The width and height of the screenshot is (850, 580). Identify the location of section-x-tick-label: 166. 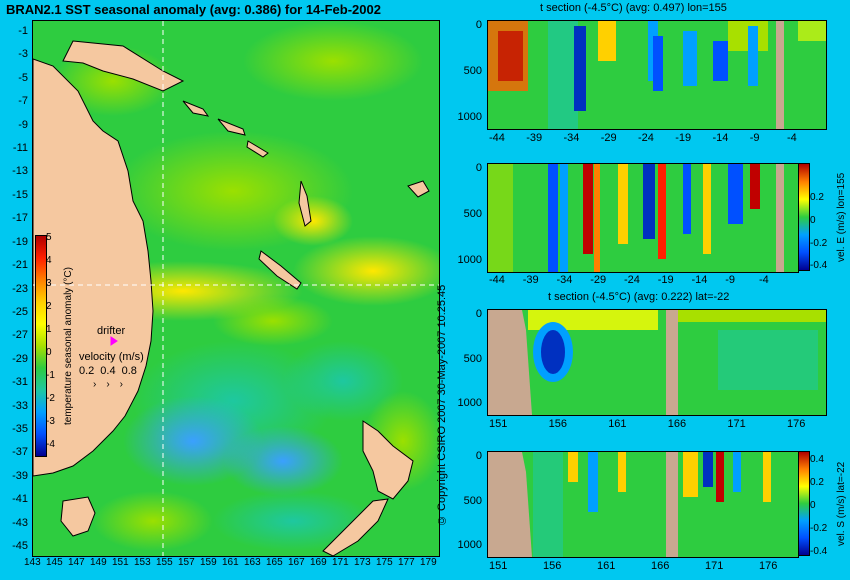
(677, 424).